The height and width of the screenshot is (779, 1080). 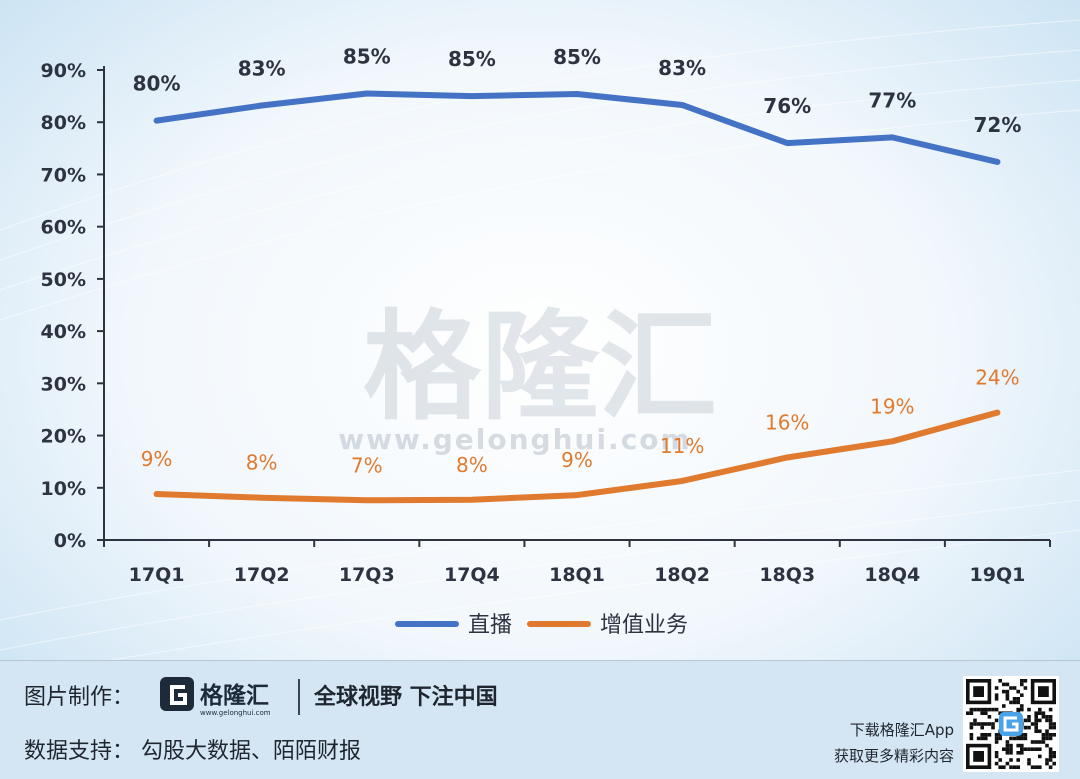 What do you see at coordinates (1011, 724) in the screenshot?
I see `qr-code` at bounding box center [1011, 724].